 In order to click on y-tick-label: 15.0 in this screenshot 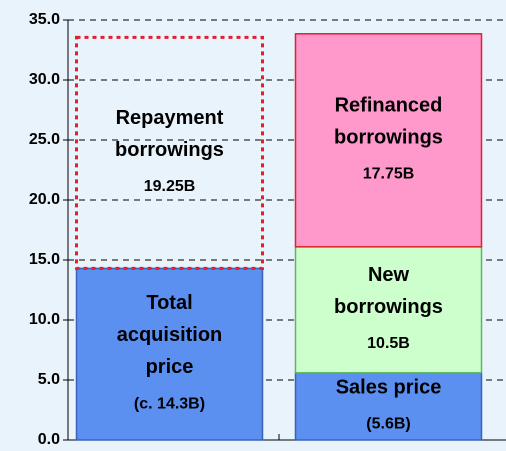, I will do `click(44, 259)`.